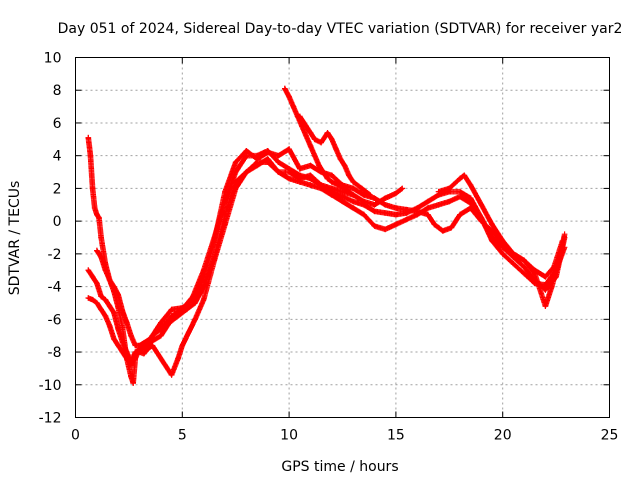 This screenshot has height=480, width=640. Describe the element at coordinates (503, 436) in the screenshot. I see `x-tick-label: 20` at that location.